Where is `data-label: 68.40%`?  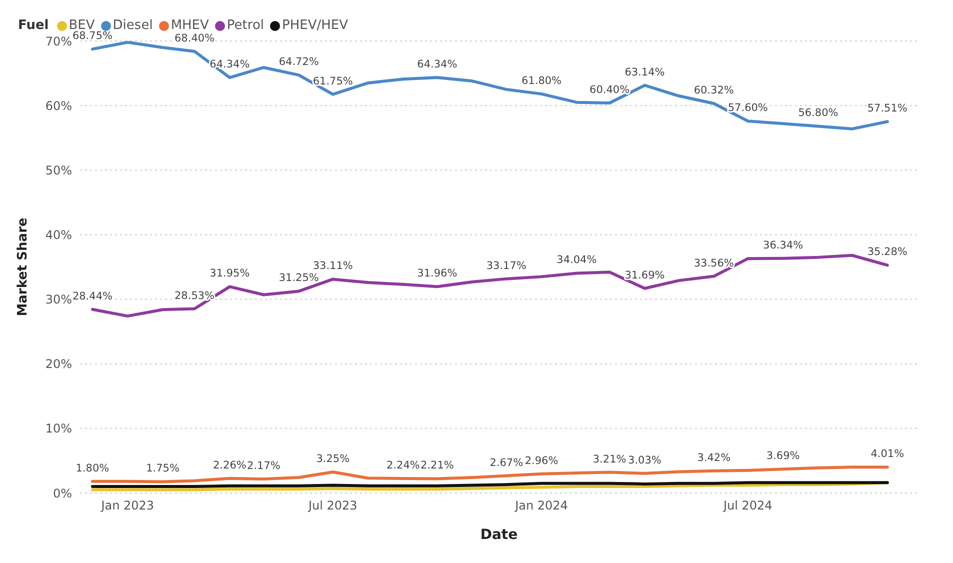
data-label: 68.40% is located at coordinates (194, 38).